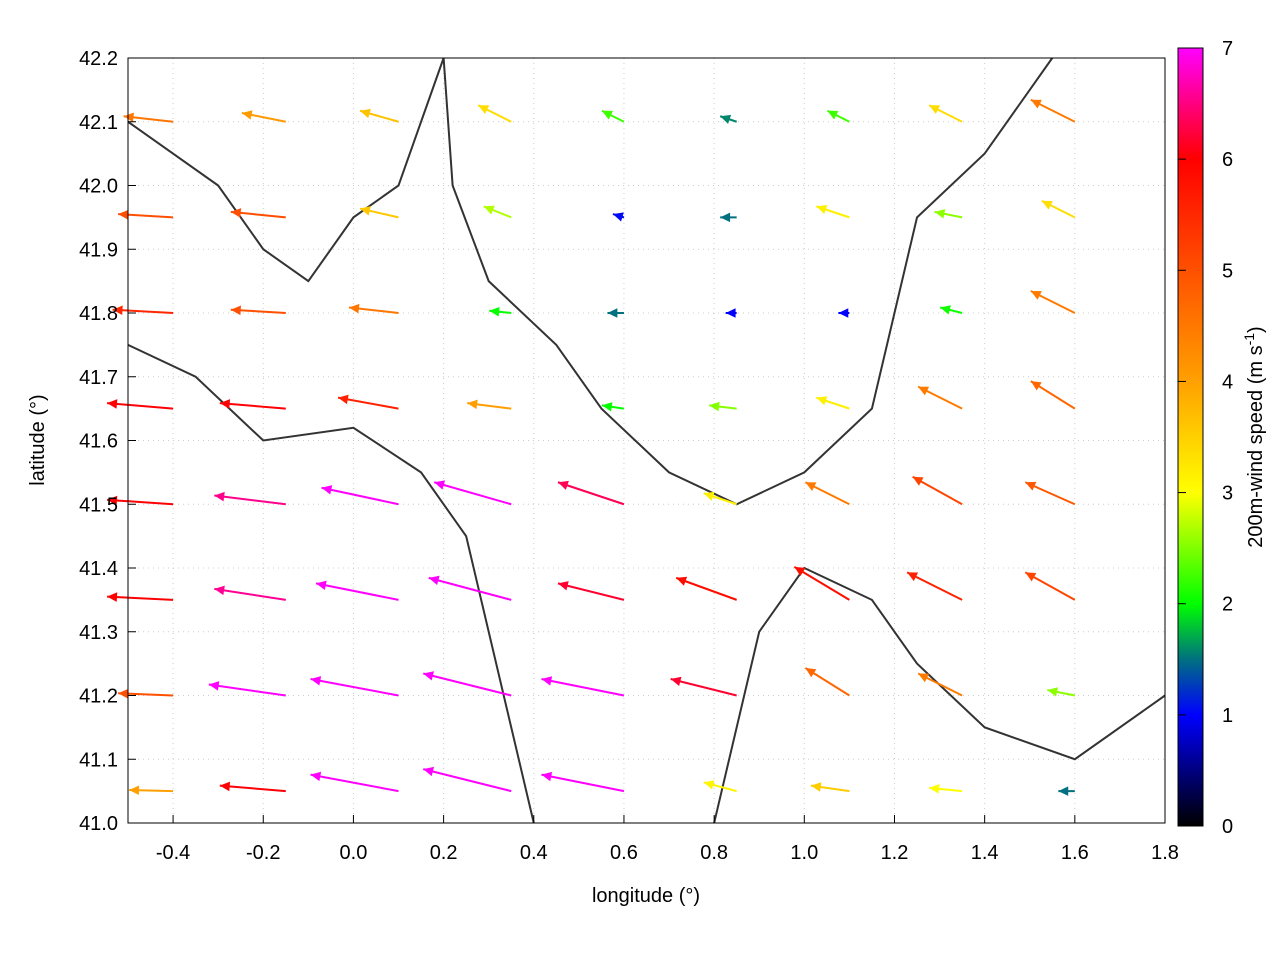  Describe the element at coordinates (667, 839) in the screenshot. I see `x-axis-ticks: -0.4 -0.2 0.0 0.2 0.4 0.6 0.8 1.0 1.2 1.4 1.6 1.8` at that location.